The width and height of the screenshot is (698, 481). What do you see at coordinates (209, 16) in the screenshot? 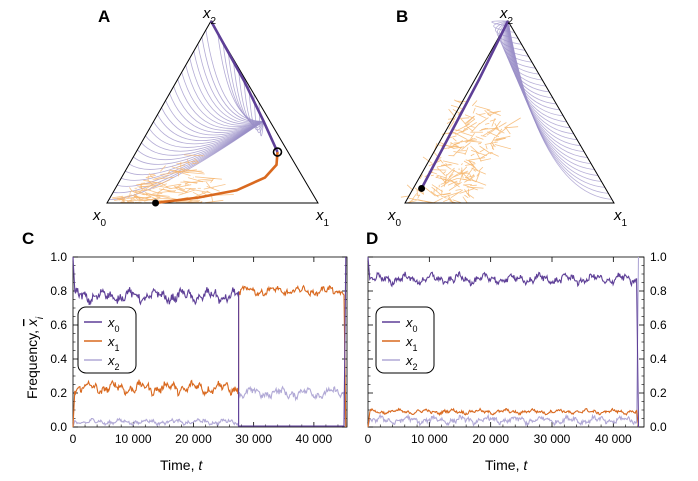
I see `panel-a-vertex-x2: x2` at bounding box center [209, 16].